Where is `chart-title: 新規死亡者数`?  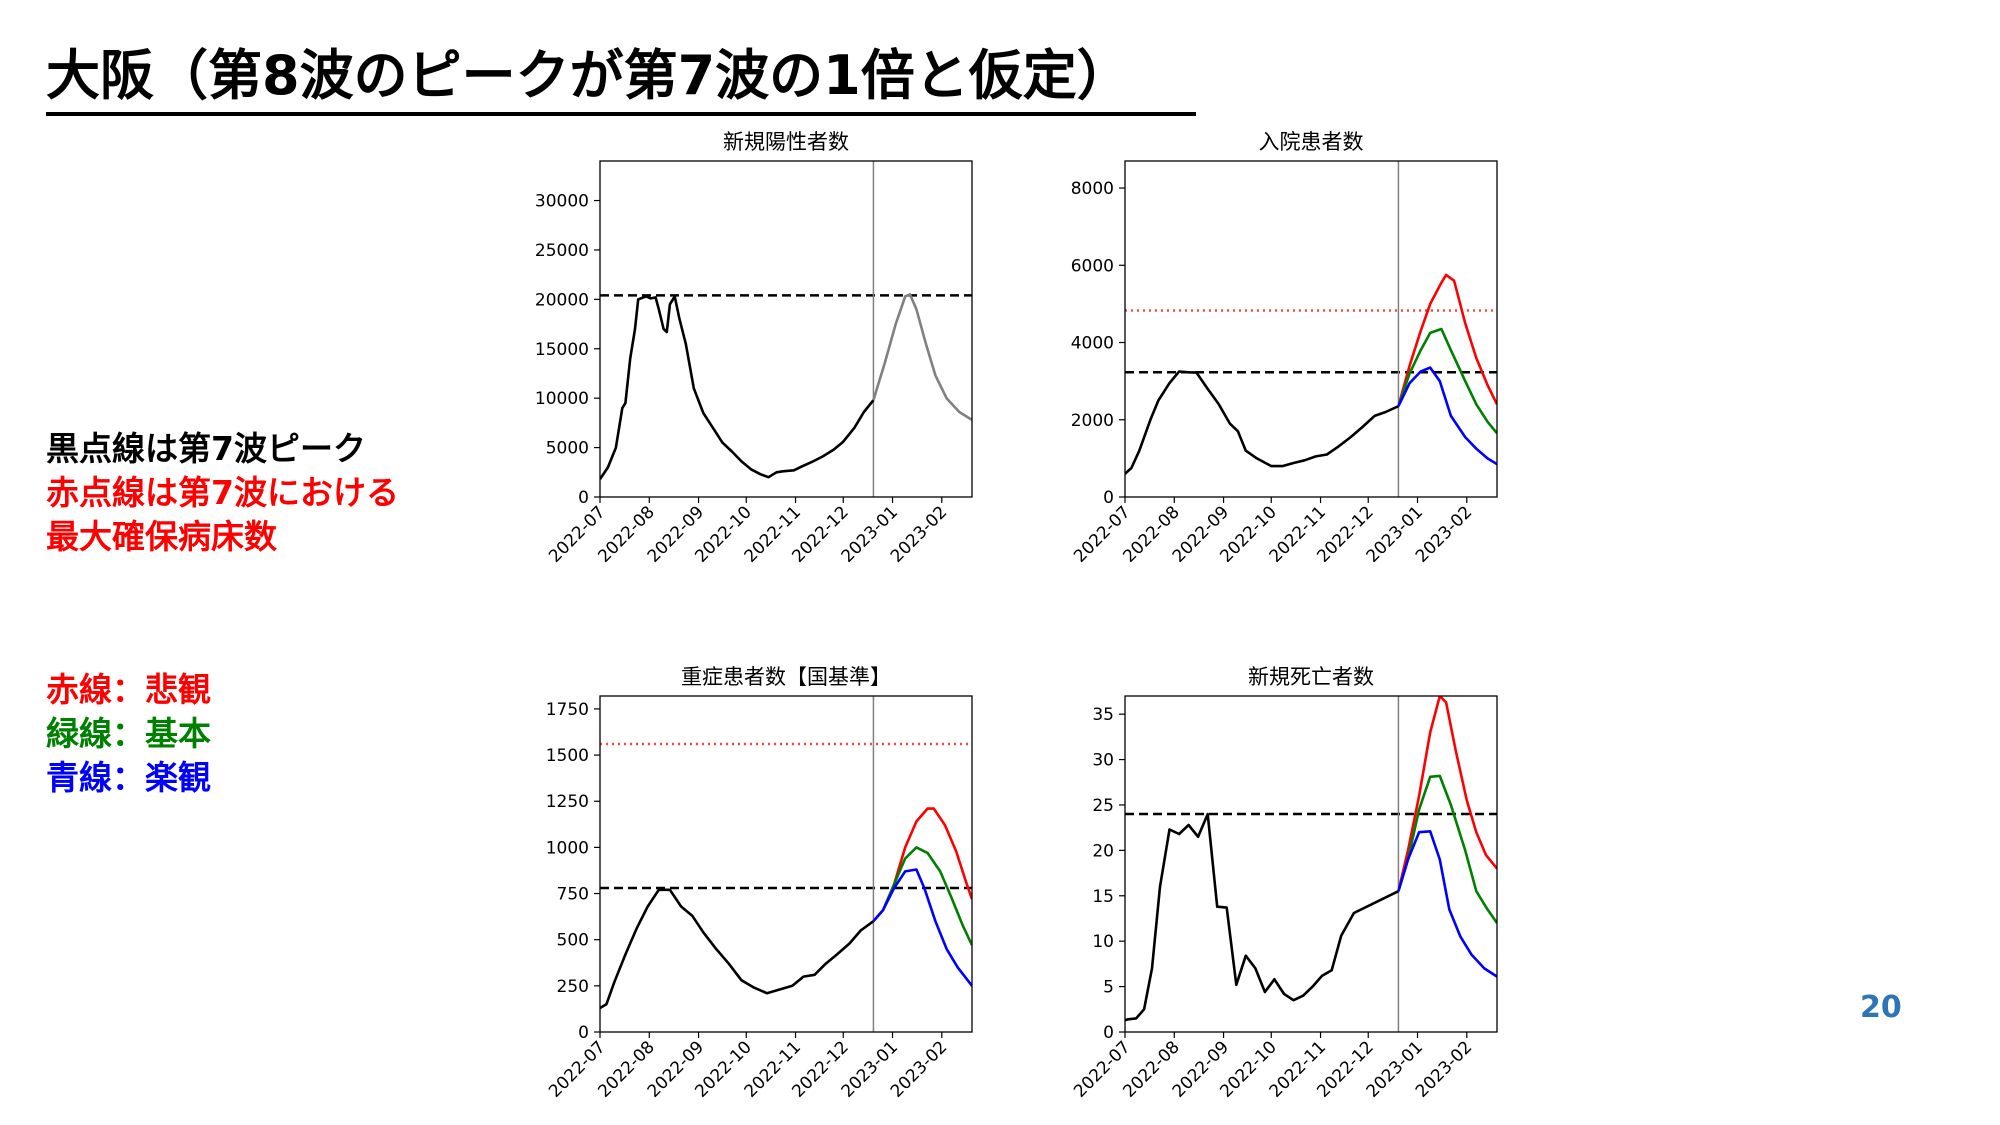
chart-title: 新規死亡者数 is located at coordinates (1311, 677).